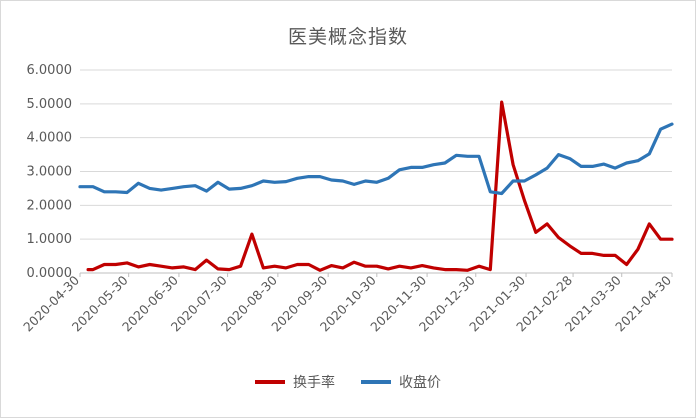  What do you see at coordinates (50, 205) in the screenshot?
I see `y-tick-label: 2.0000` at bounding box center [50, 205].